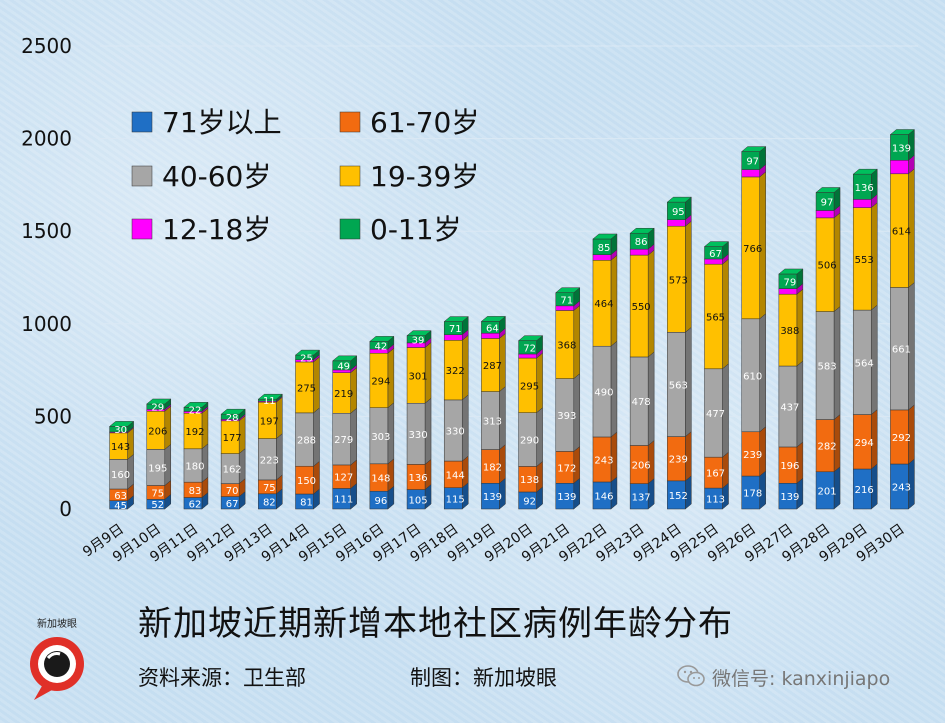  I want to click on data-label: 63, so click(120, 496).